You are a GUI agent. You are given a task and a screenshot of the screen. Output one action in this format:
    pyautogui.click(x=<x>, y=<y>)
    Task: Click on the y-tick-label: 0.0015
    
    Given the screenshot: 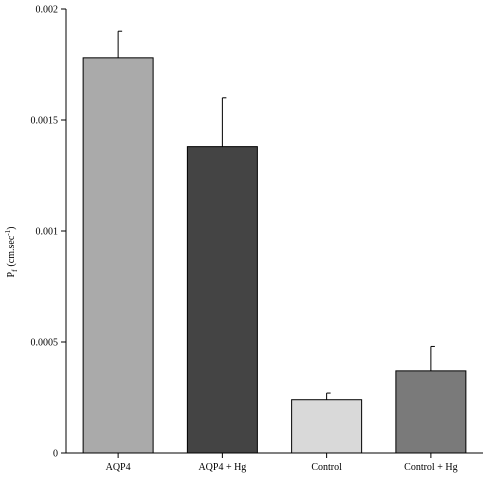 What is the action you would take?
    pyautogui.click(x=45, y=121)
    